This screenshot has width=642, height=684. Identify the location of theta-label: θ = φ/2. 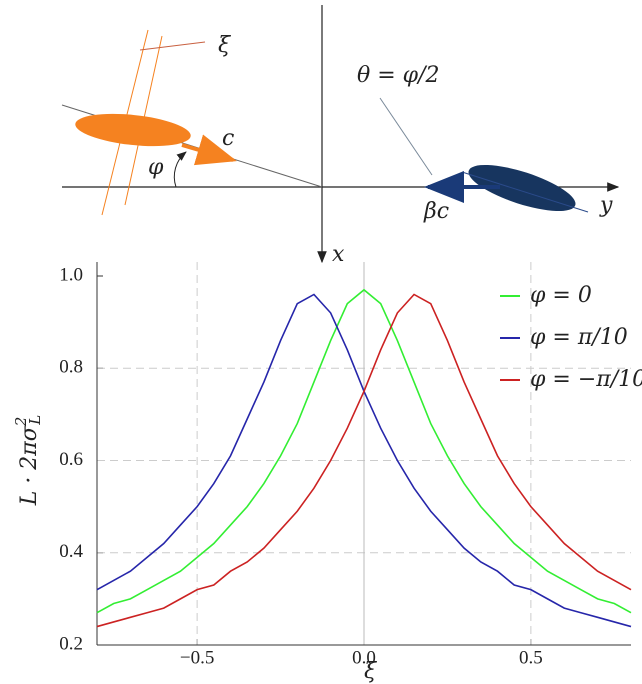
(398, 75).